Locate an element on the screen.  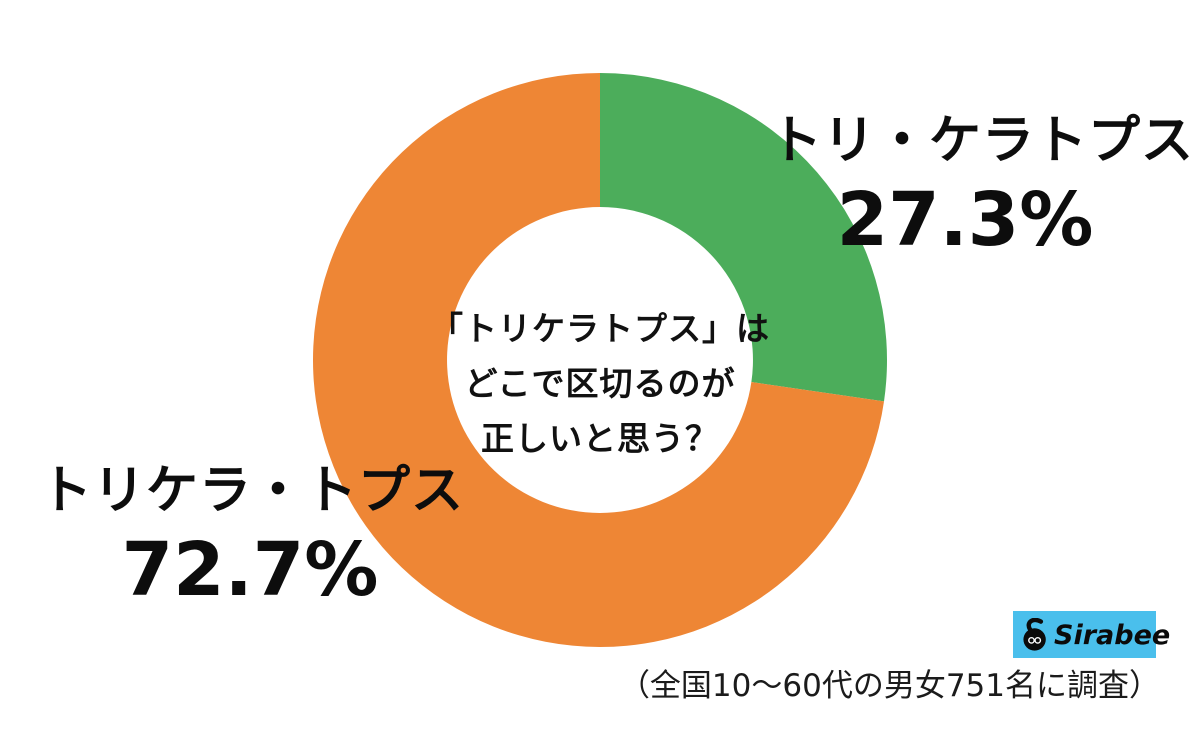
slice-label-tori-keratopusu: トリ・ケラトプス 27.3% is located at coordinates (982, 187).